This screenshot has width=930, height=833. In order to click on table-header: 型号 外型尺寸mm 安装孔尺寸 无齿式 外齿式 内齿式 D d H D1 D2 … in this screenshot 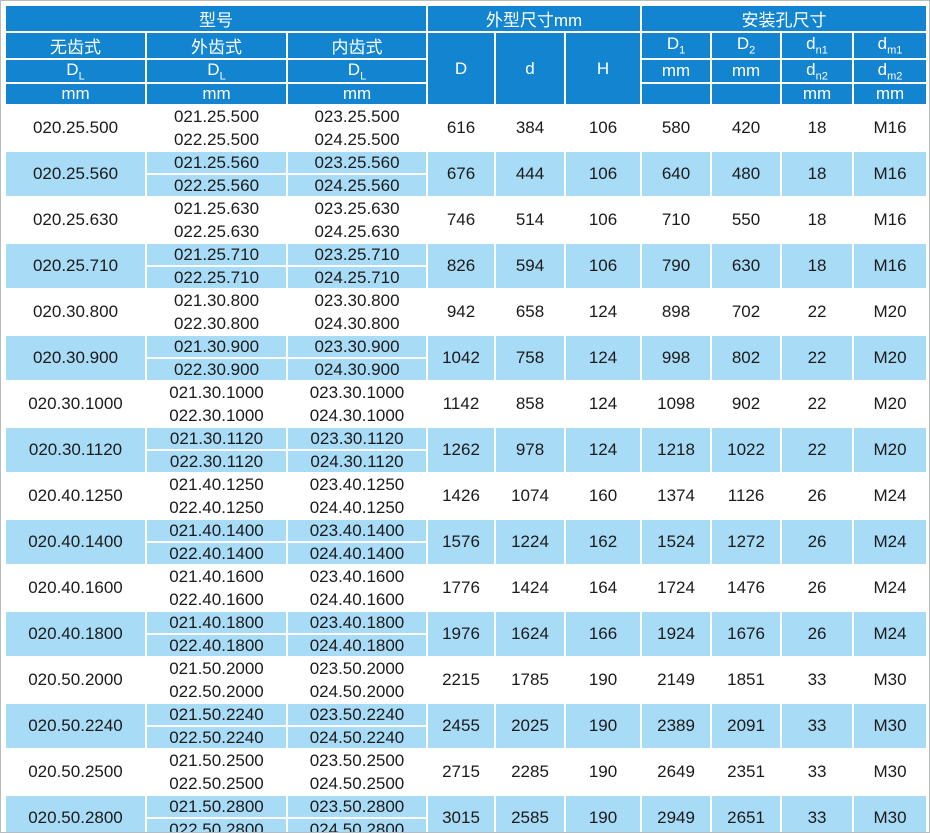, I will do `click(466, 55)`.